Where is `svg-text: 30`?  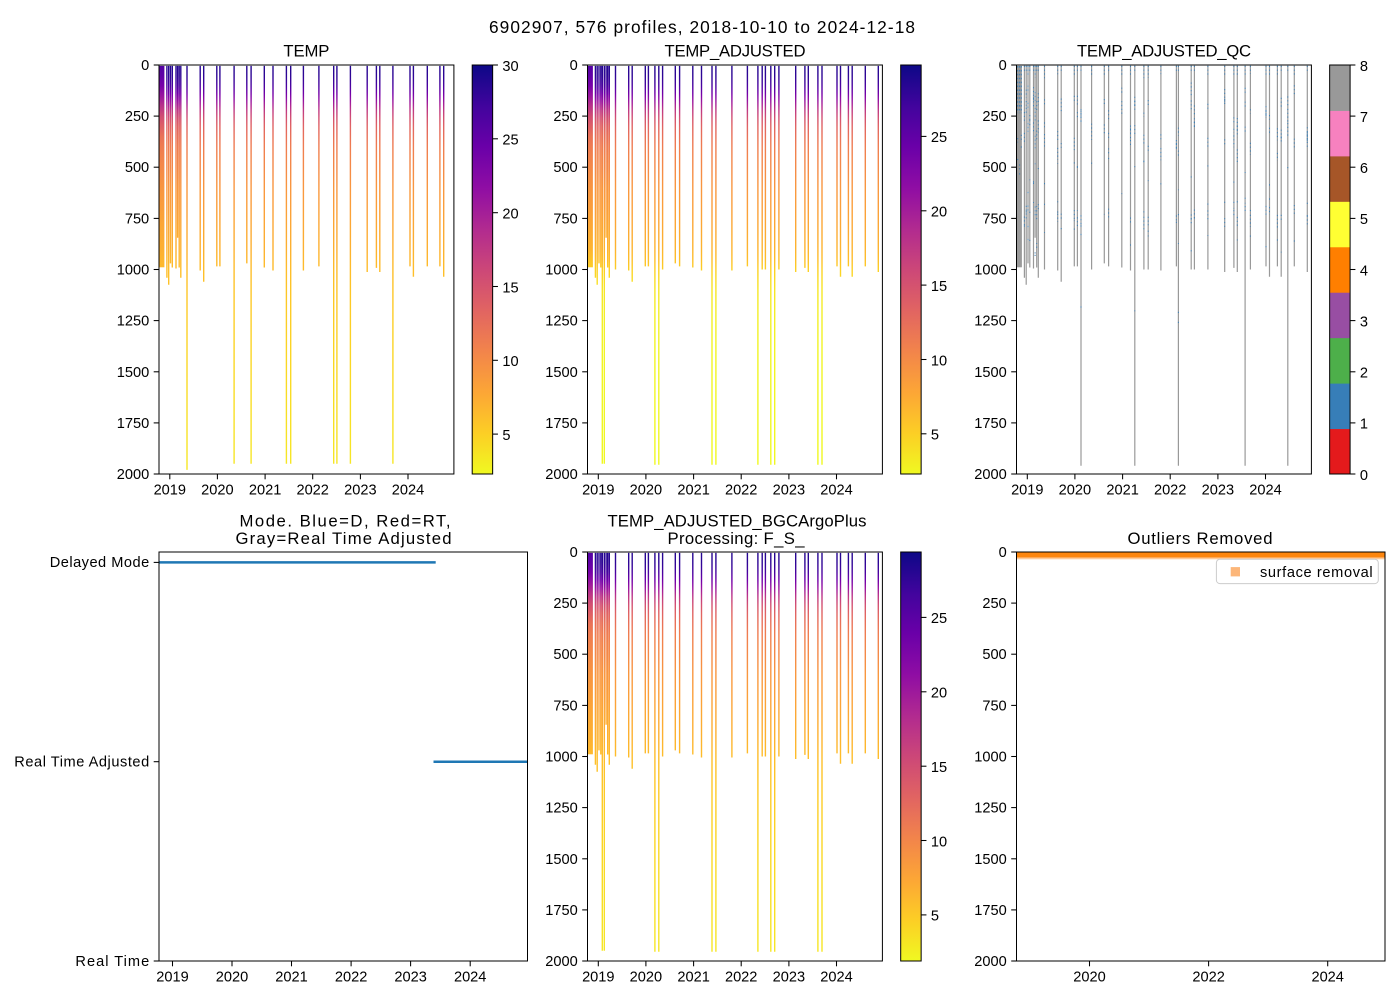 svg-text: 30 is located at coordinates (510, 67).